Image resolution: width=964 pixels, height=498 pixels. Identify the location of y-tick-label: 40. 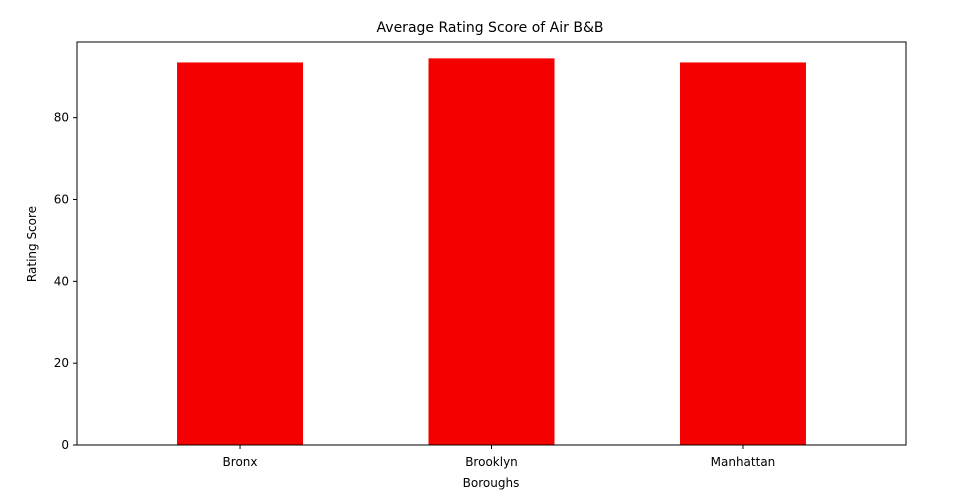
(61, 281).